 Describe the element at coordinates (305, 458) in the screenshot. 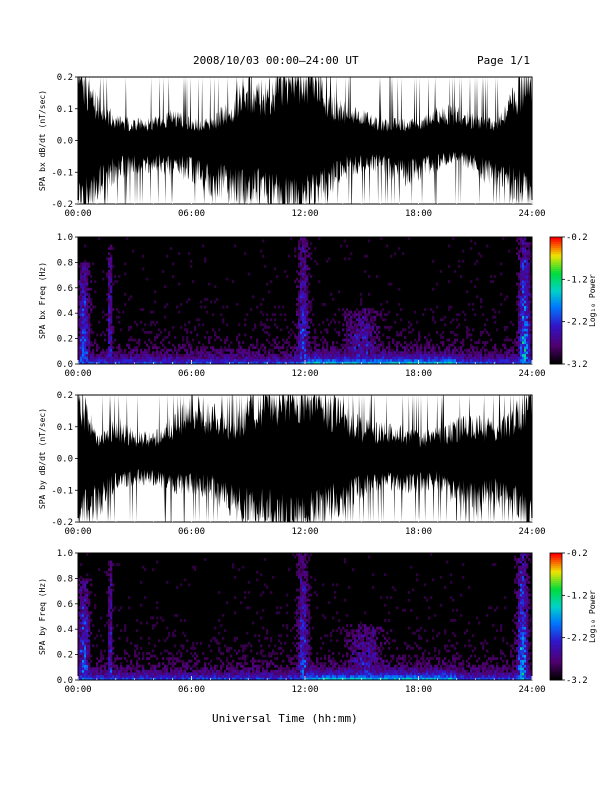

I see `waveform-group` at that location.